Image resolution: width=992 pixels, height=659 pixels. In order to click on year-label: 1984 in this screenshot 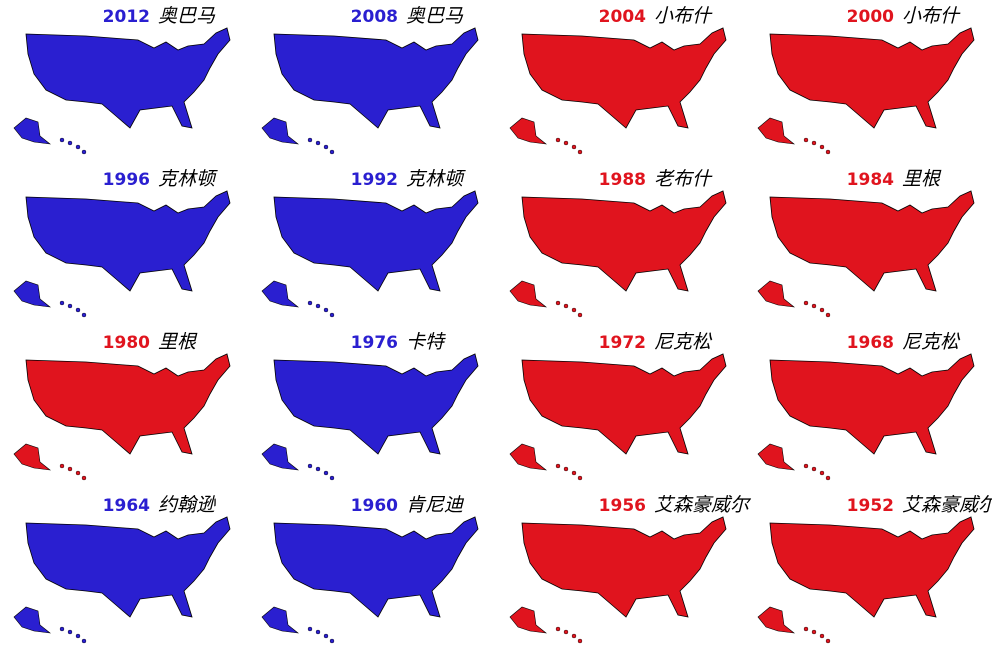, I will do `click(870, 180)`.